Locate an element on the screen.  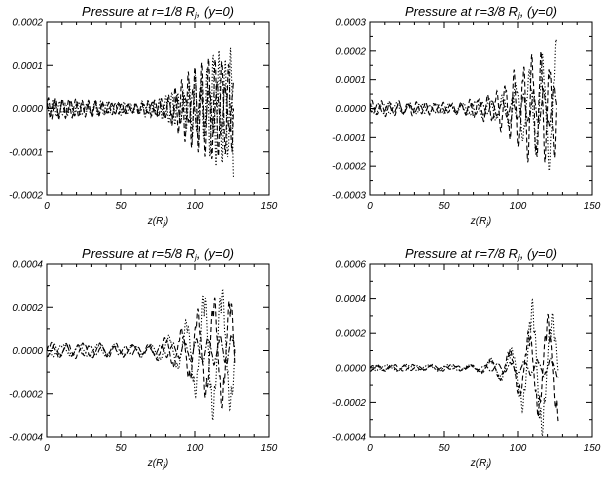
chart-title-main: Pressure at r=7/8 R is located at coordinates (461, 253).